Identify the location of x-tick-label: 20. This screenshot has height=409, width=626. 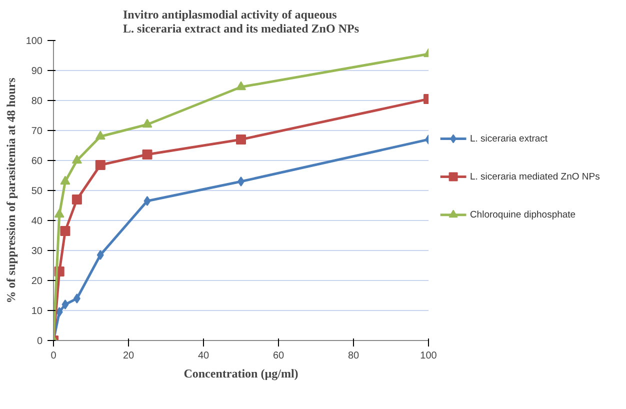
(128, 356).